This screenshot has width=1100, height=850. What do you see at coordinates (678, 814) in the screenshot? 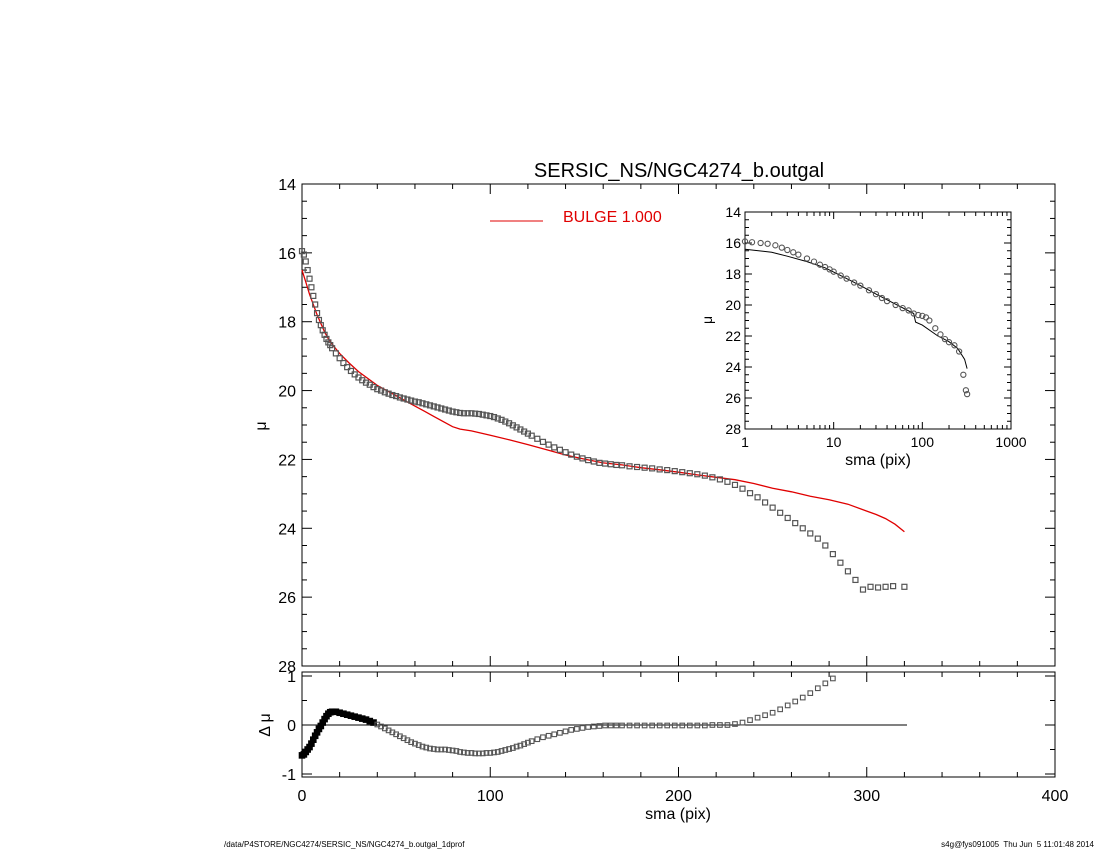
I see `residual-x-axis-label: sma (pix)` at bounding box center [678, 814].